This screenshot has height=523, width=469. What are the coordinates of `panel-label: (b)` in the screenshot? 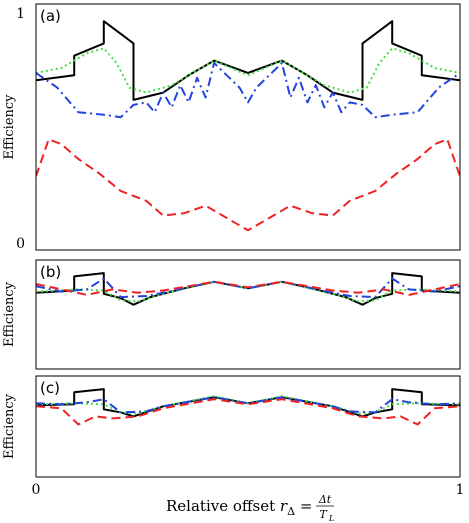 It's located at (50, 272).